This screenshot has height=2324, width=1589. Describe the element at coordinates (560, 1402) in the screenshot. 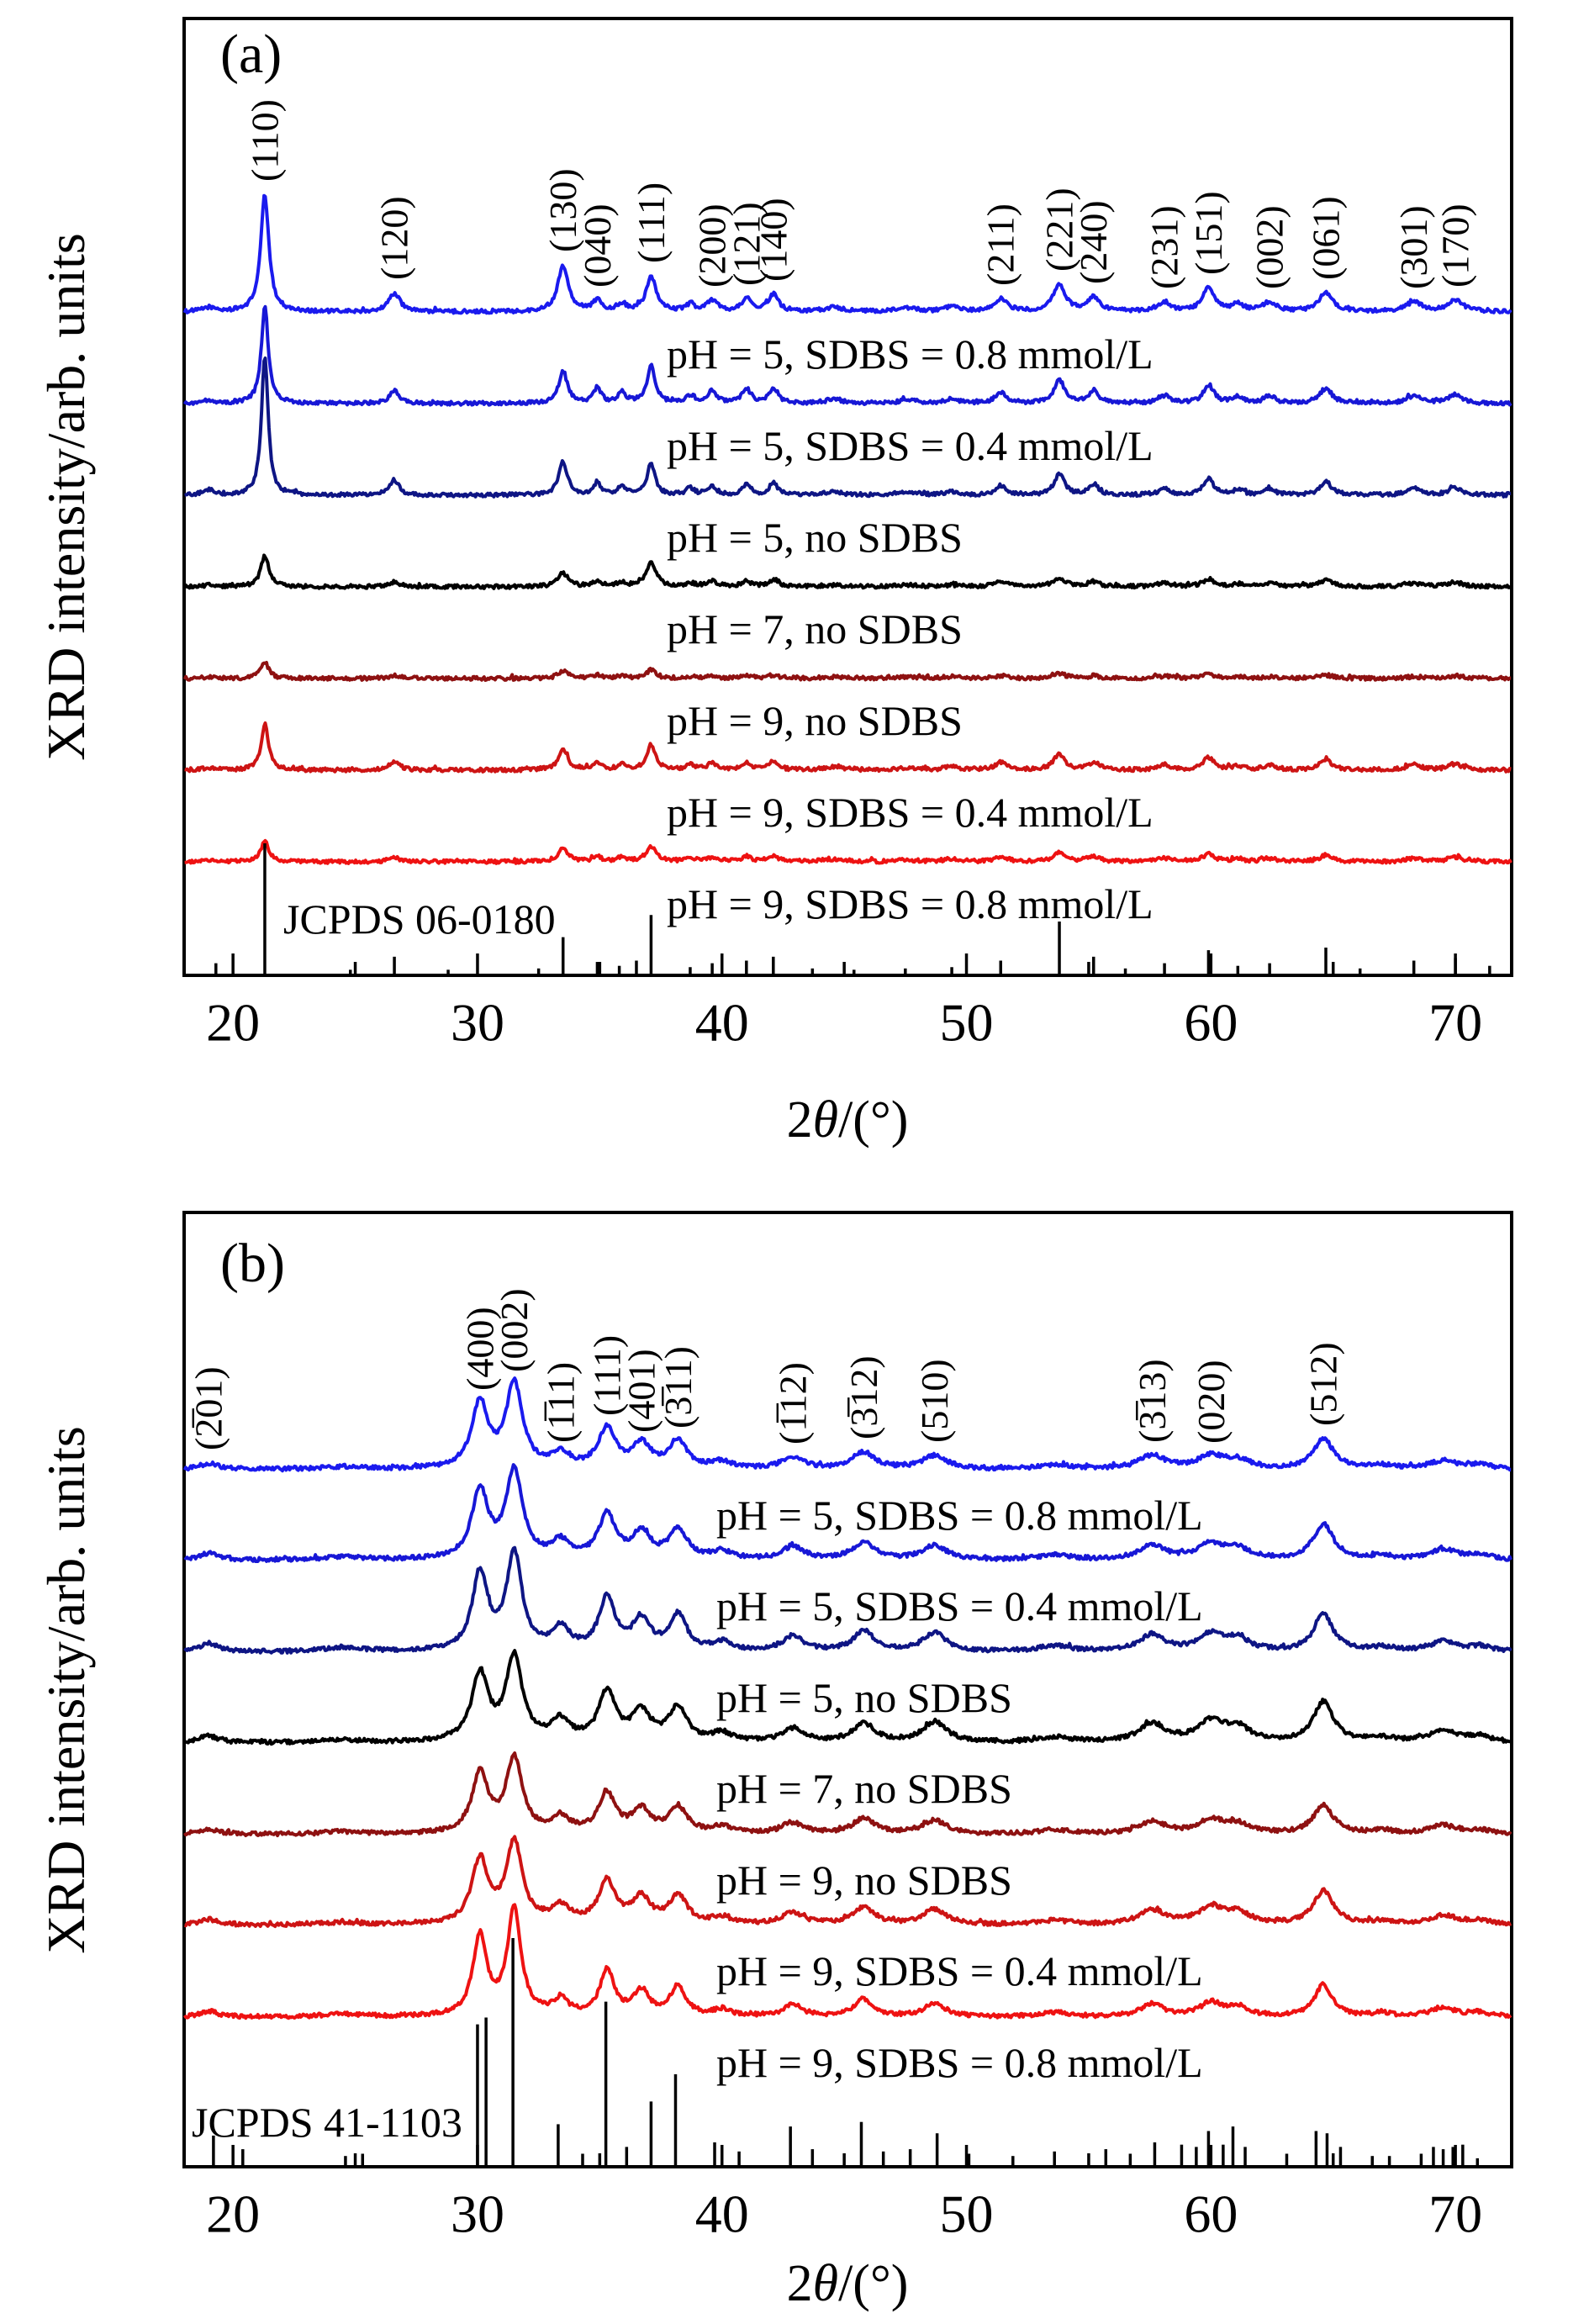

I see `peak-label: (1̅11)` at that location.